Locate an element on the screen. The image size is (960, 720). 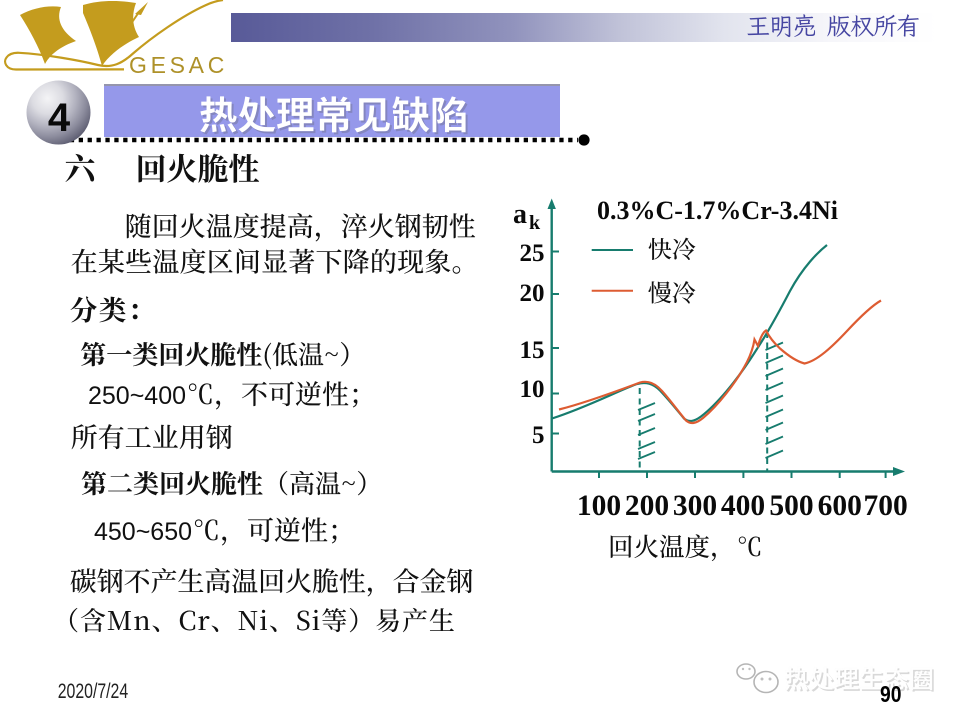
svg-text: 500 is located at coordinates (791, 506).